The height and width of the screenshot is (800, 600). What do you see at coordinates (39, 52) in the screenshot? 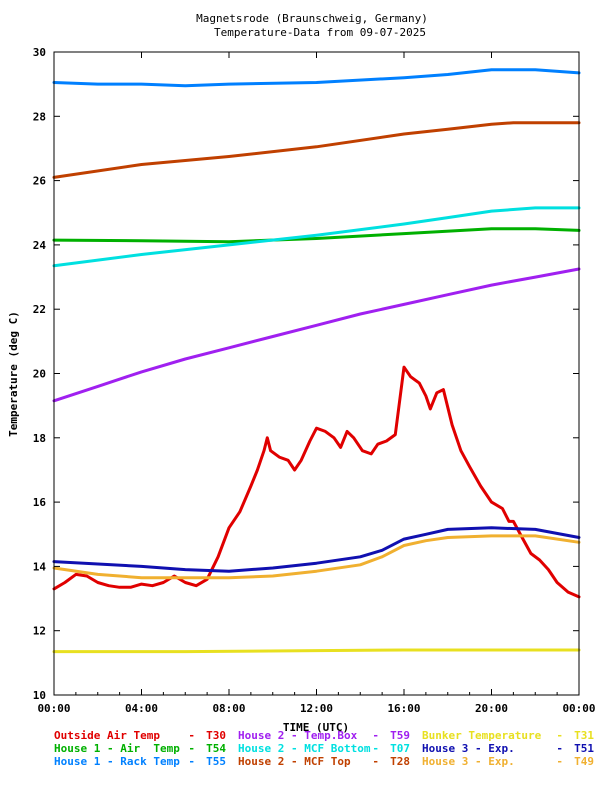
I see `y-tick-label: 30` at bounding box center [39, 52].